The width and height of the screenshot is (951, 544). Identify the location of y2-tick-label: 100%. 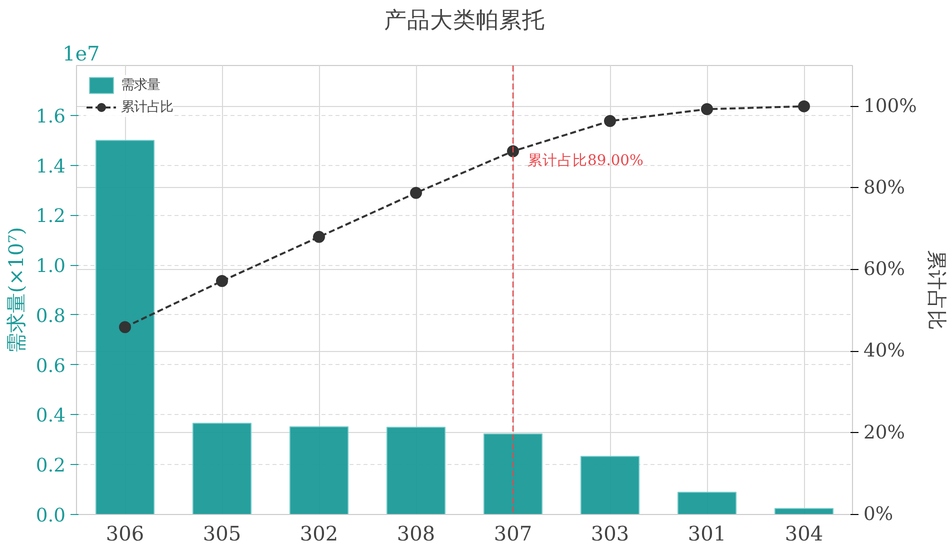
(890, 106).